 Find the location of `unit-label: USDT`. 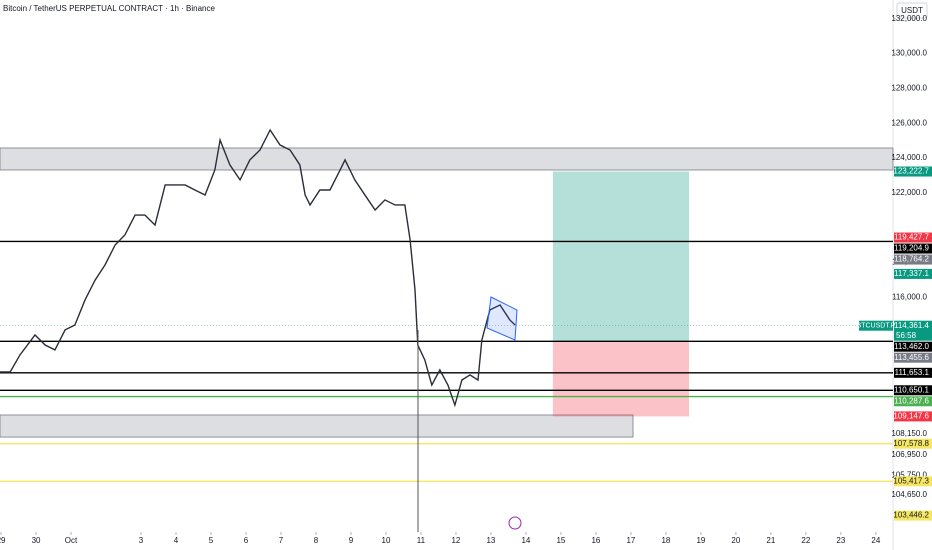

unit-label: USDT is located at coordinates (912, 10).